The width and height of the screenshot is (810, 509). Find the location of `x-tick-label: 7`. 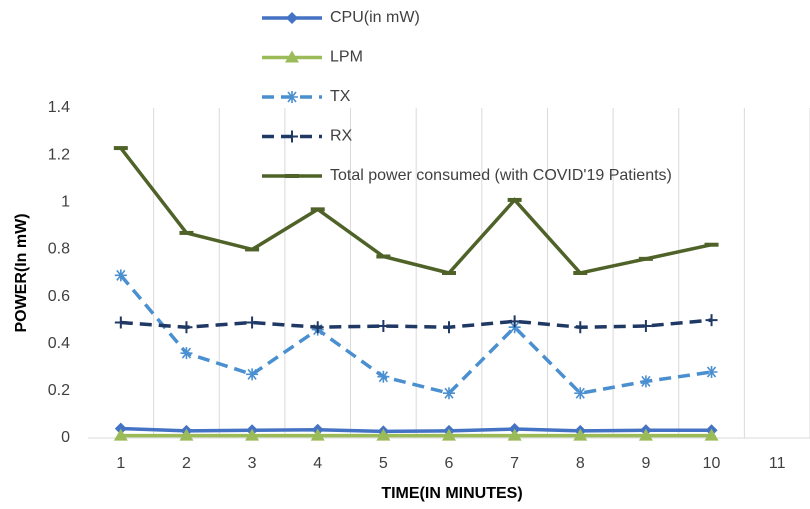

x-tick-label: 7 is located at coordinates (514, 463).